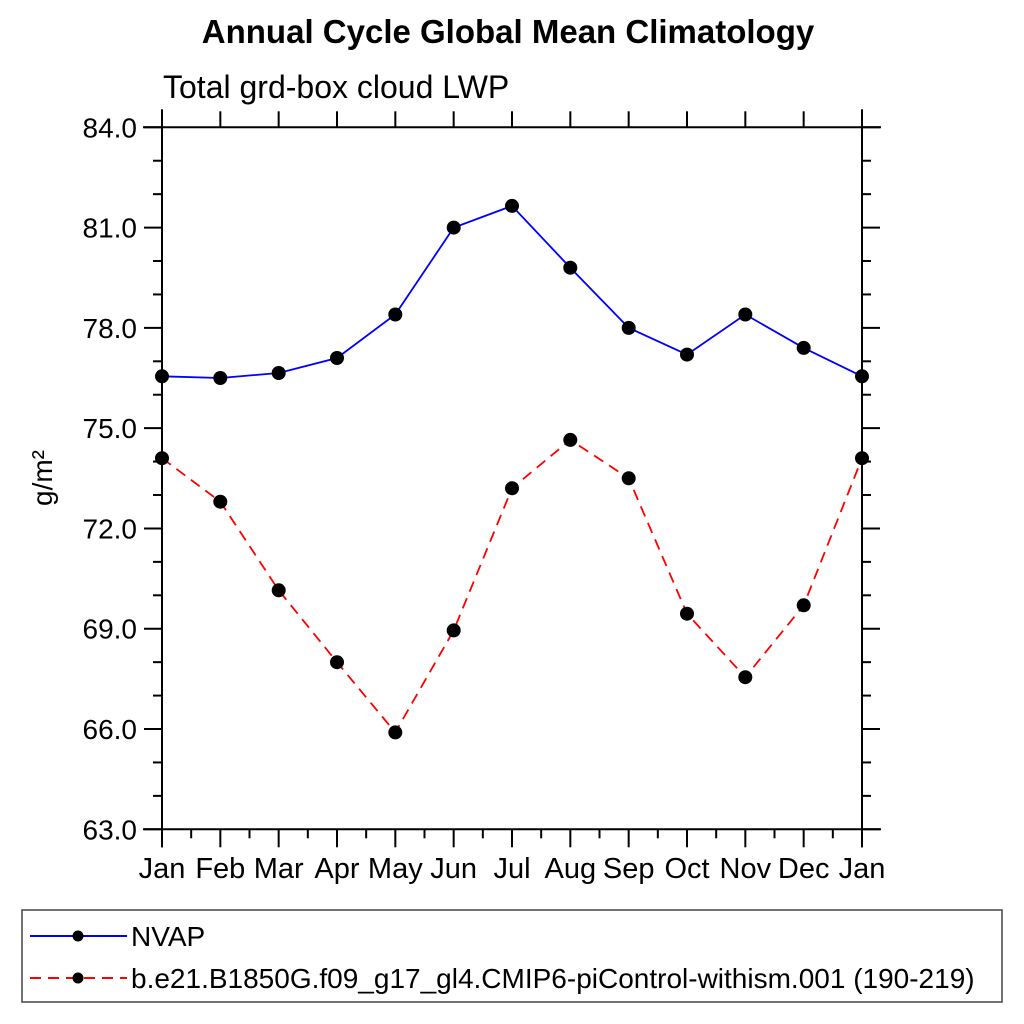 Image resolution: width=1024 pixels, height=1024 pixels. Describe the element at coordinates (117, 936) in the screenshot. I see `legend-item: NVAP` at that location.